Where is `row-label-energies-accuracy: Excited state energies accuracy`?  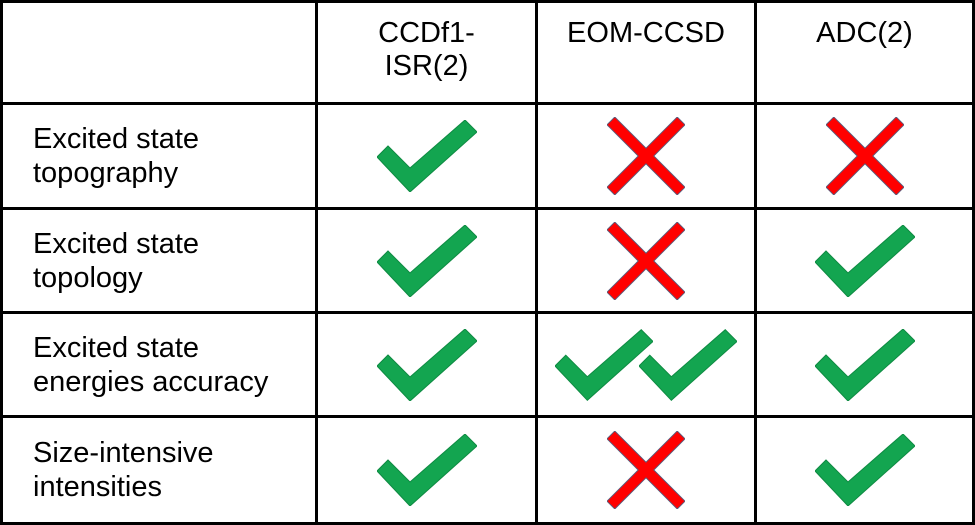
row-label-energies-accuracy: Excited state energies accuracy is located at coordinates (160, 366).